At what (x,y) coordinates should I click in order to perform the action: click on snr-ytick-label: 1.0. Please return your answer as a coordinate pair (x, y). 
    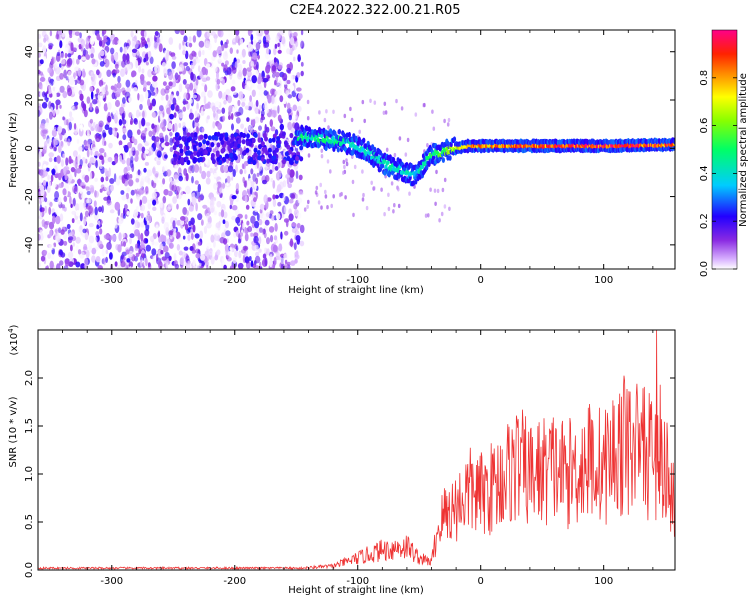
    Looking at the image, I should click on (29, 474).